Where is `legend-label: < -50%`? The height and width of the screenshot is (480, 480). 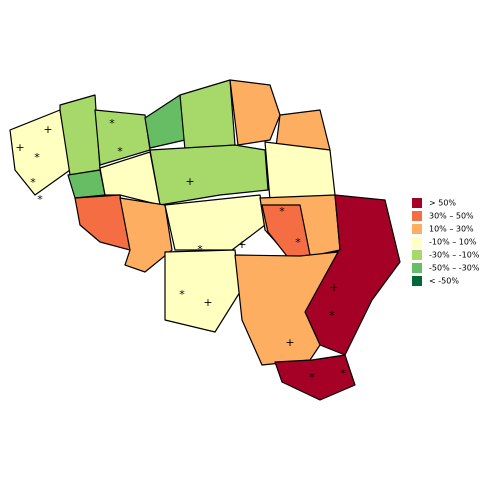 legend-label: < -50% is located at coordinates (444, 281).